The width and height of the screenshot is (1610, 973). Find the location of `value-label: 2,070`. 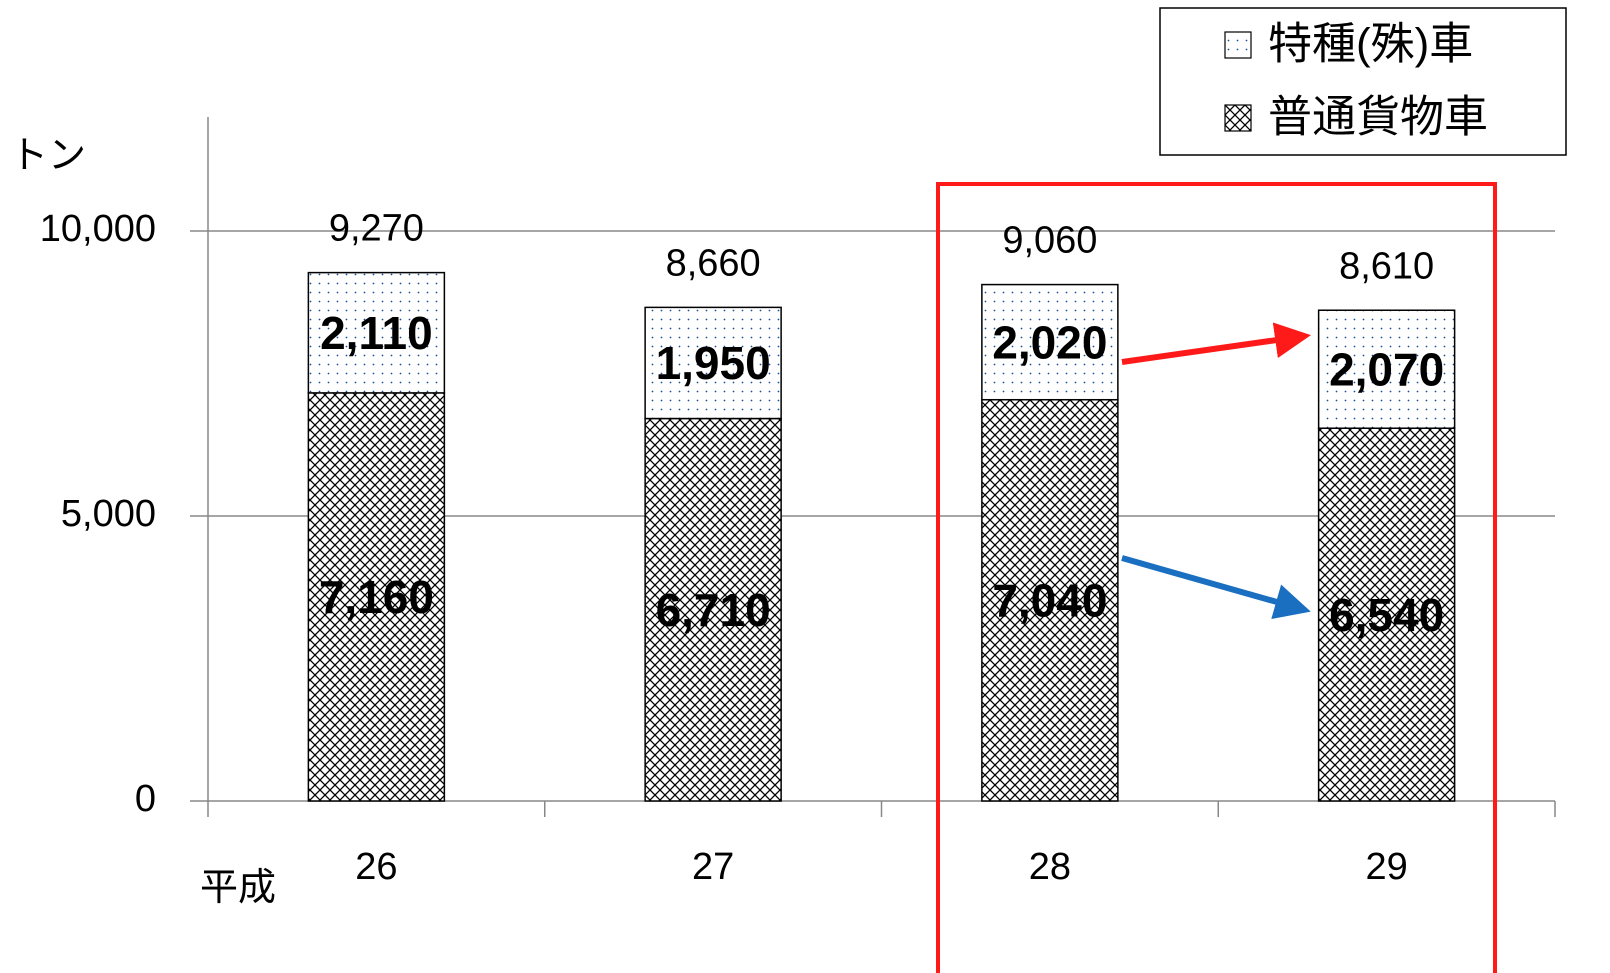

value-label: 2,070 is located at coordinates (1386, 369).